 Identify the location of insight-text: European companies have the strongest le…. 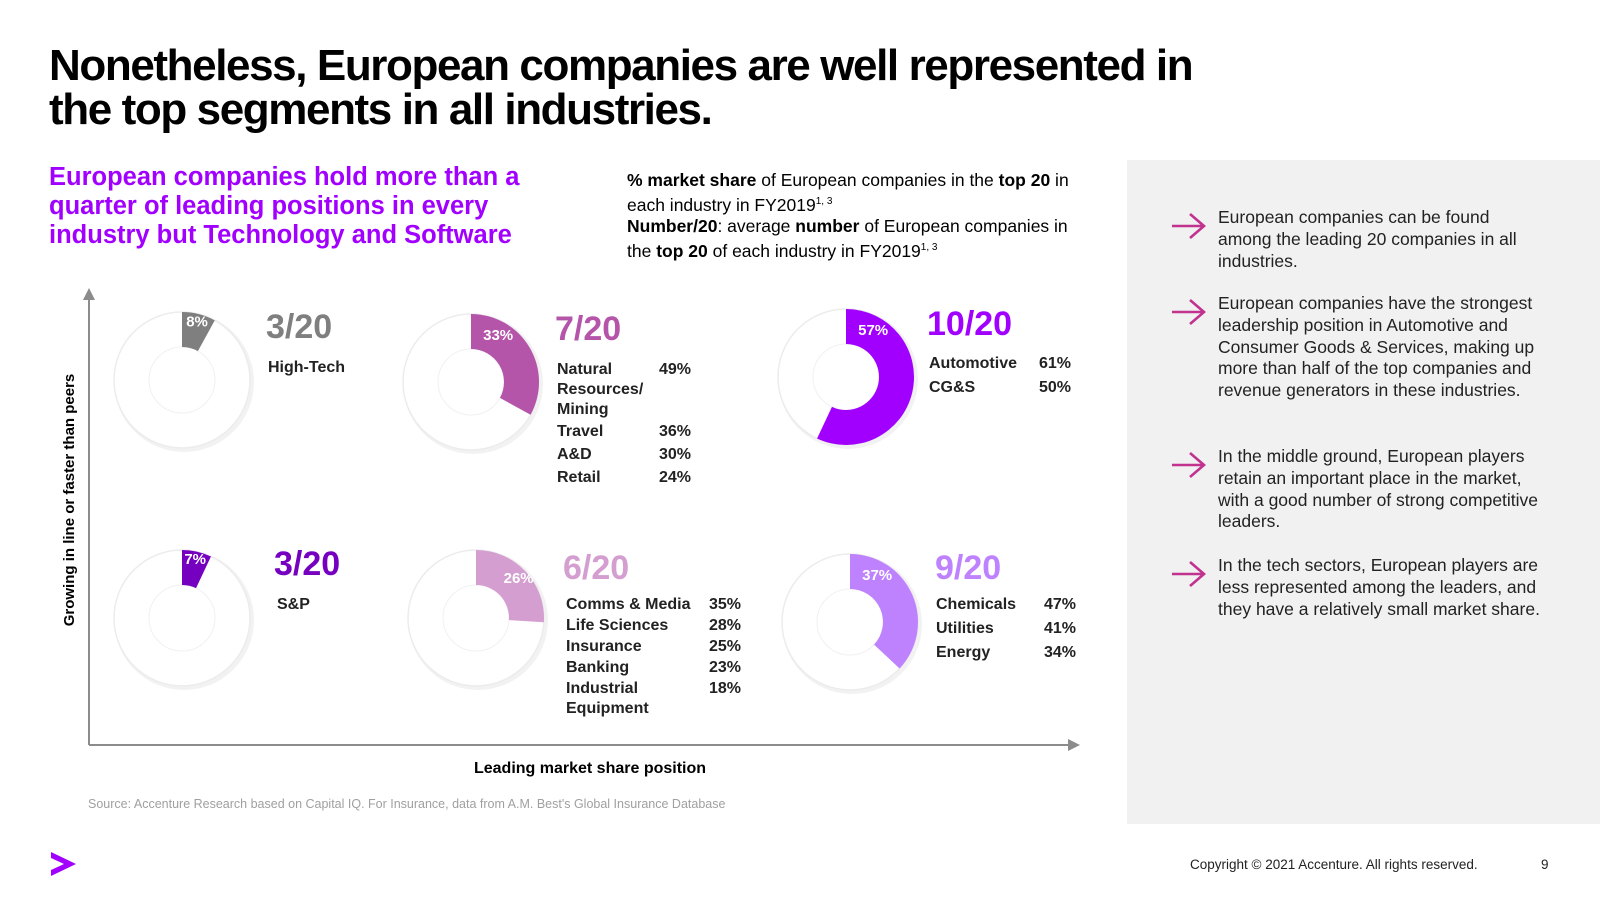
(1376, 347).